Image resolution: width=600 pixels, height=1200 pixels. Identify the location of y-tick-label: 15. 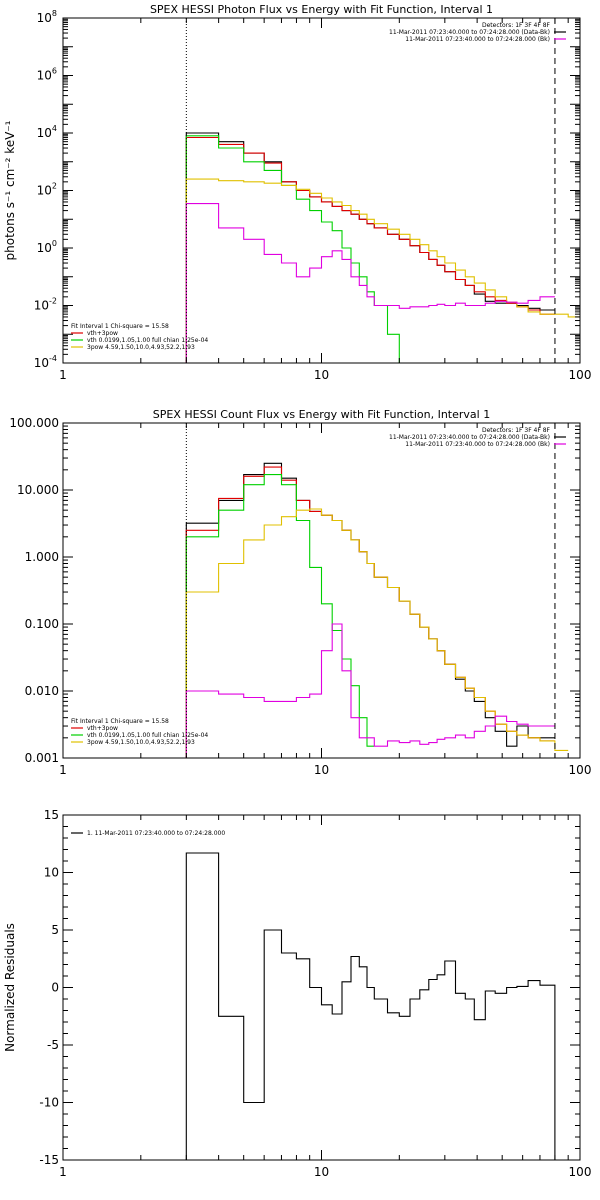
(51, 815).